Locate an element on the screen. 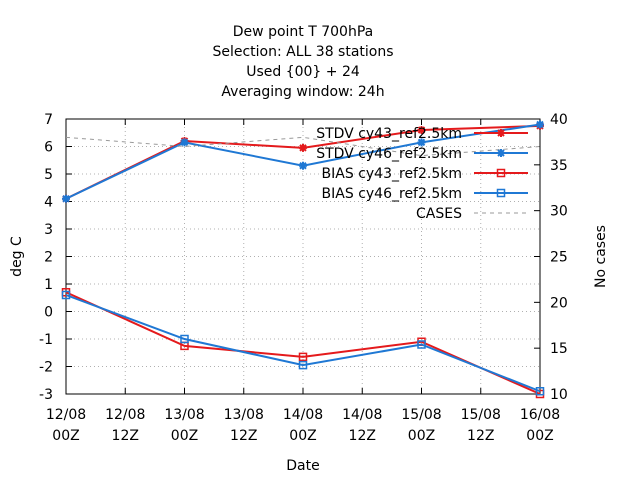 The image size is (640, 480). y2-axis-label: No cases is located at coordinates (601, 256).